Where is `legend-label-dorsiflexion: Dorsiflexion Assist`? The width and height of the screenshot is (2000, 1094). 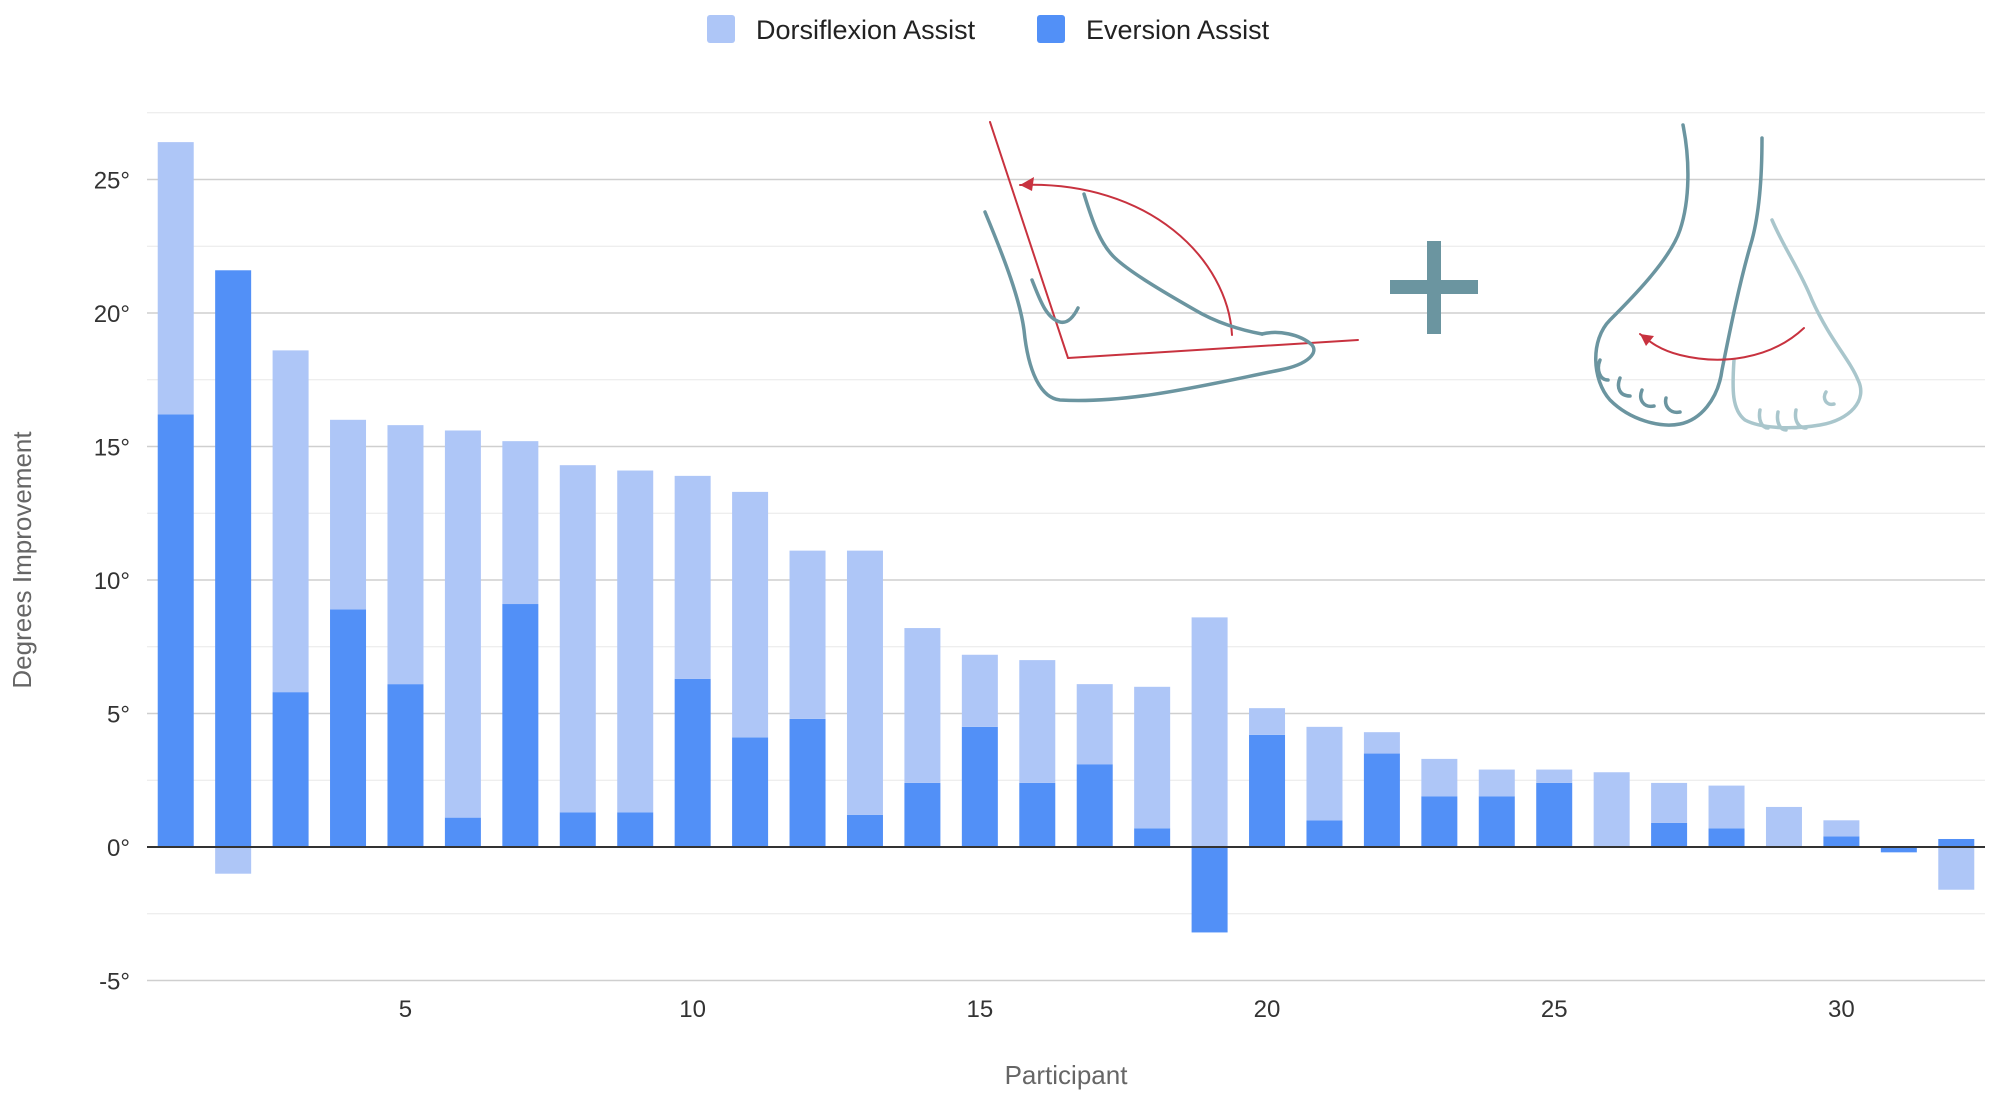
legend-label-dorsiflexion: Dorsiflexion Assist is located at coordinates (866, 30).